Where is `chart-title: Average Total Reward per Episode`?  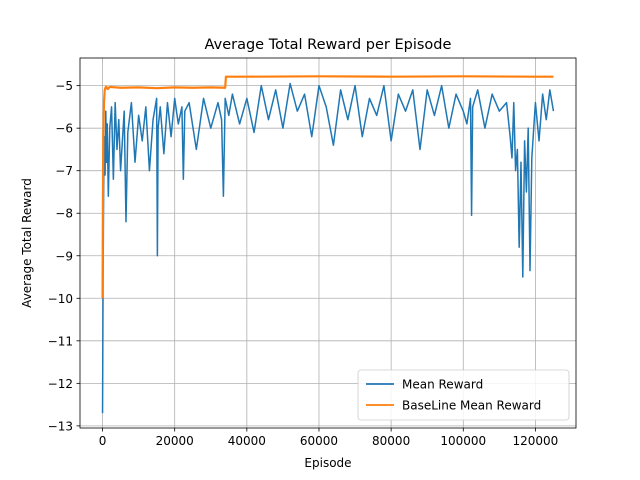
chart-title: Average Total Reward per Episode is located at coordinates (328, 45).